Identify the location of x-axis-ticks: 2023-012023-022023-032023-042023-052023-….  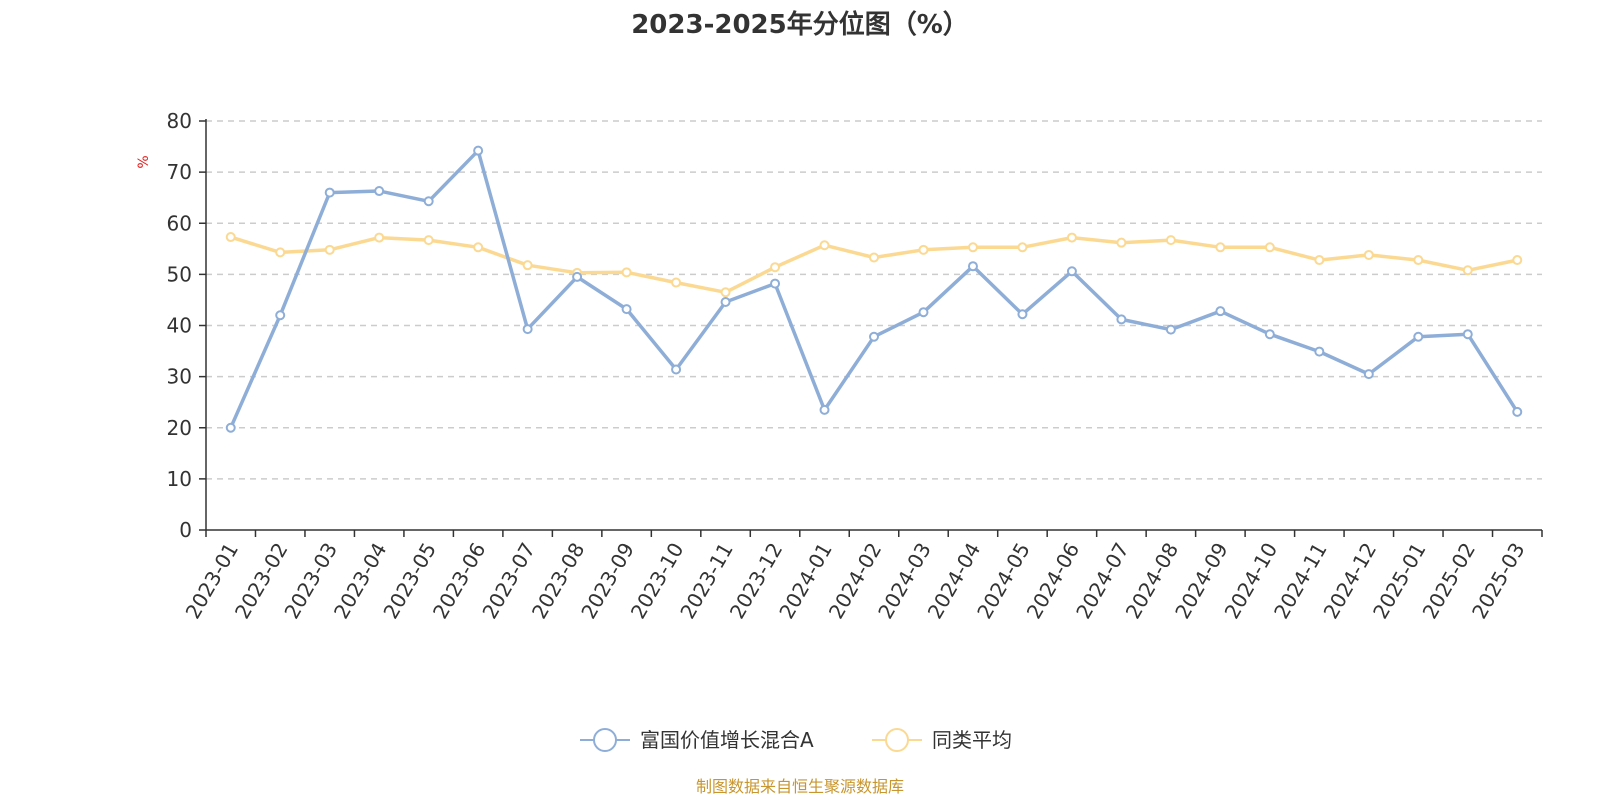
(861, 576).